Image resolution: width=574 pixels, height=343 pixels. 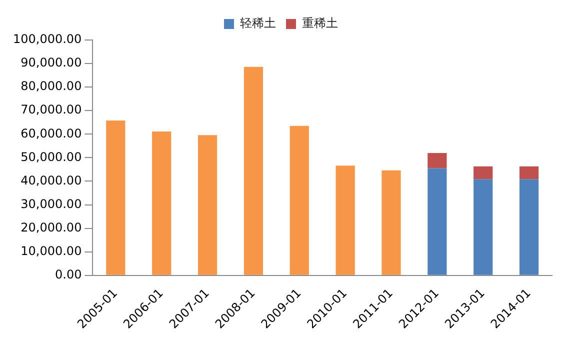 I want to click on y-tick-label: 0.00, so click(x=68, y=274).